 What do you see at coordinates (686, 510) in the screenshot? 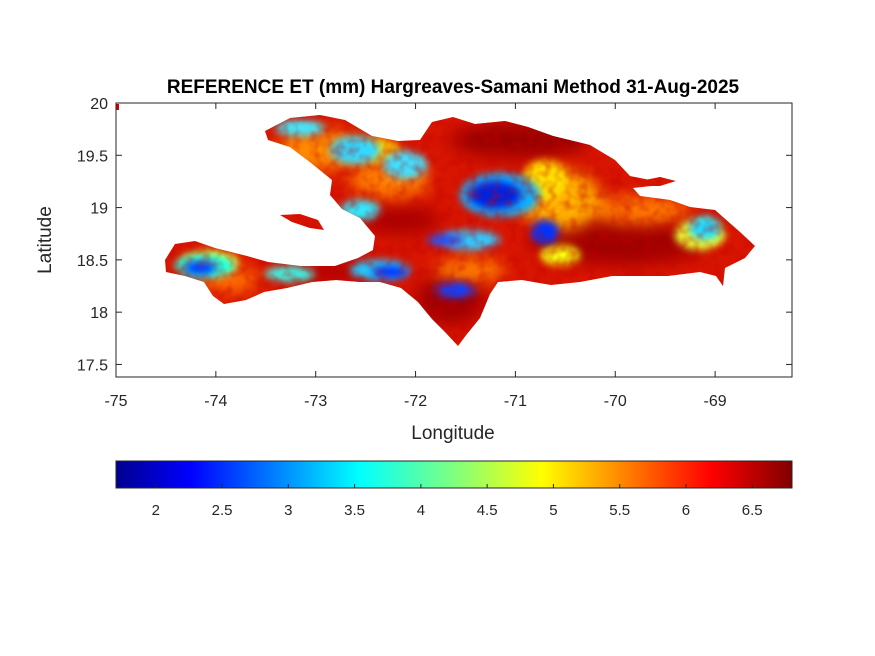
I see `colorbar-tick-label: 6` at bounding box center [686, 510].